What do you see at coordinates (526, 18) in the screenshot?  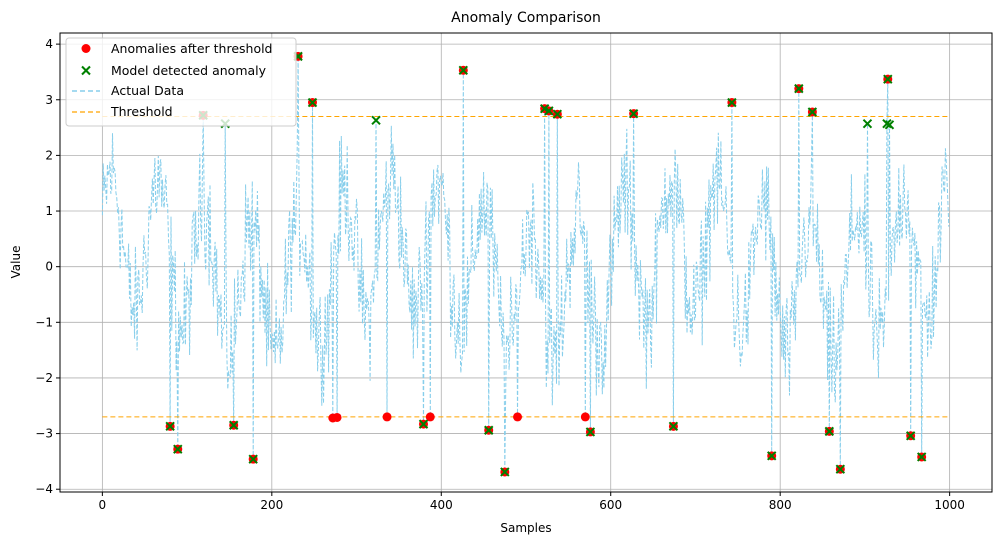 I see `chart-title: Anomaly Comparison` at bounding box center [526, 18].